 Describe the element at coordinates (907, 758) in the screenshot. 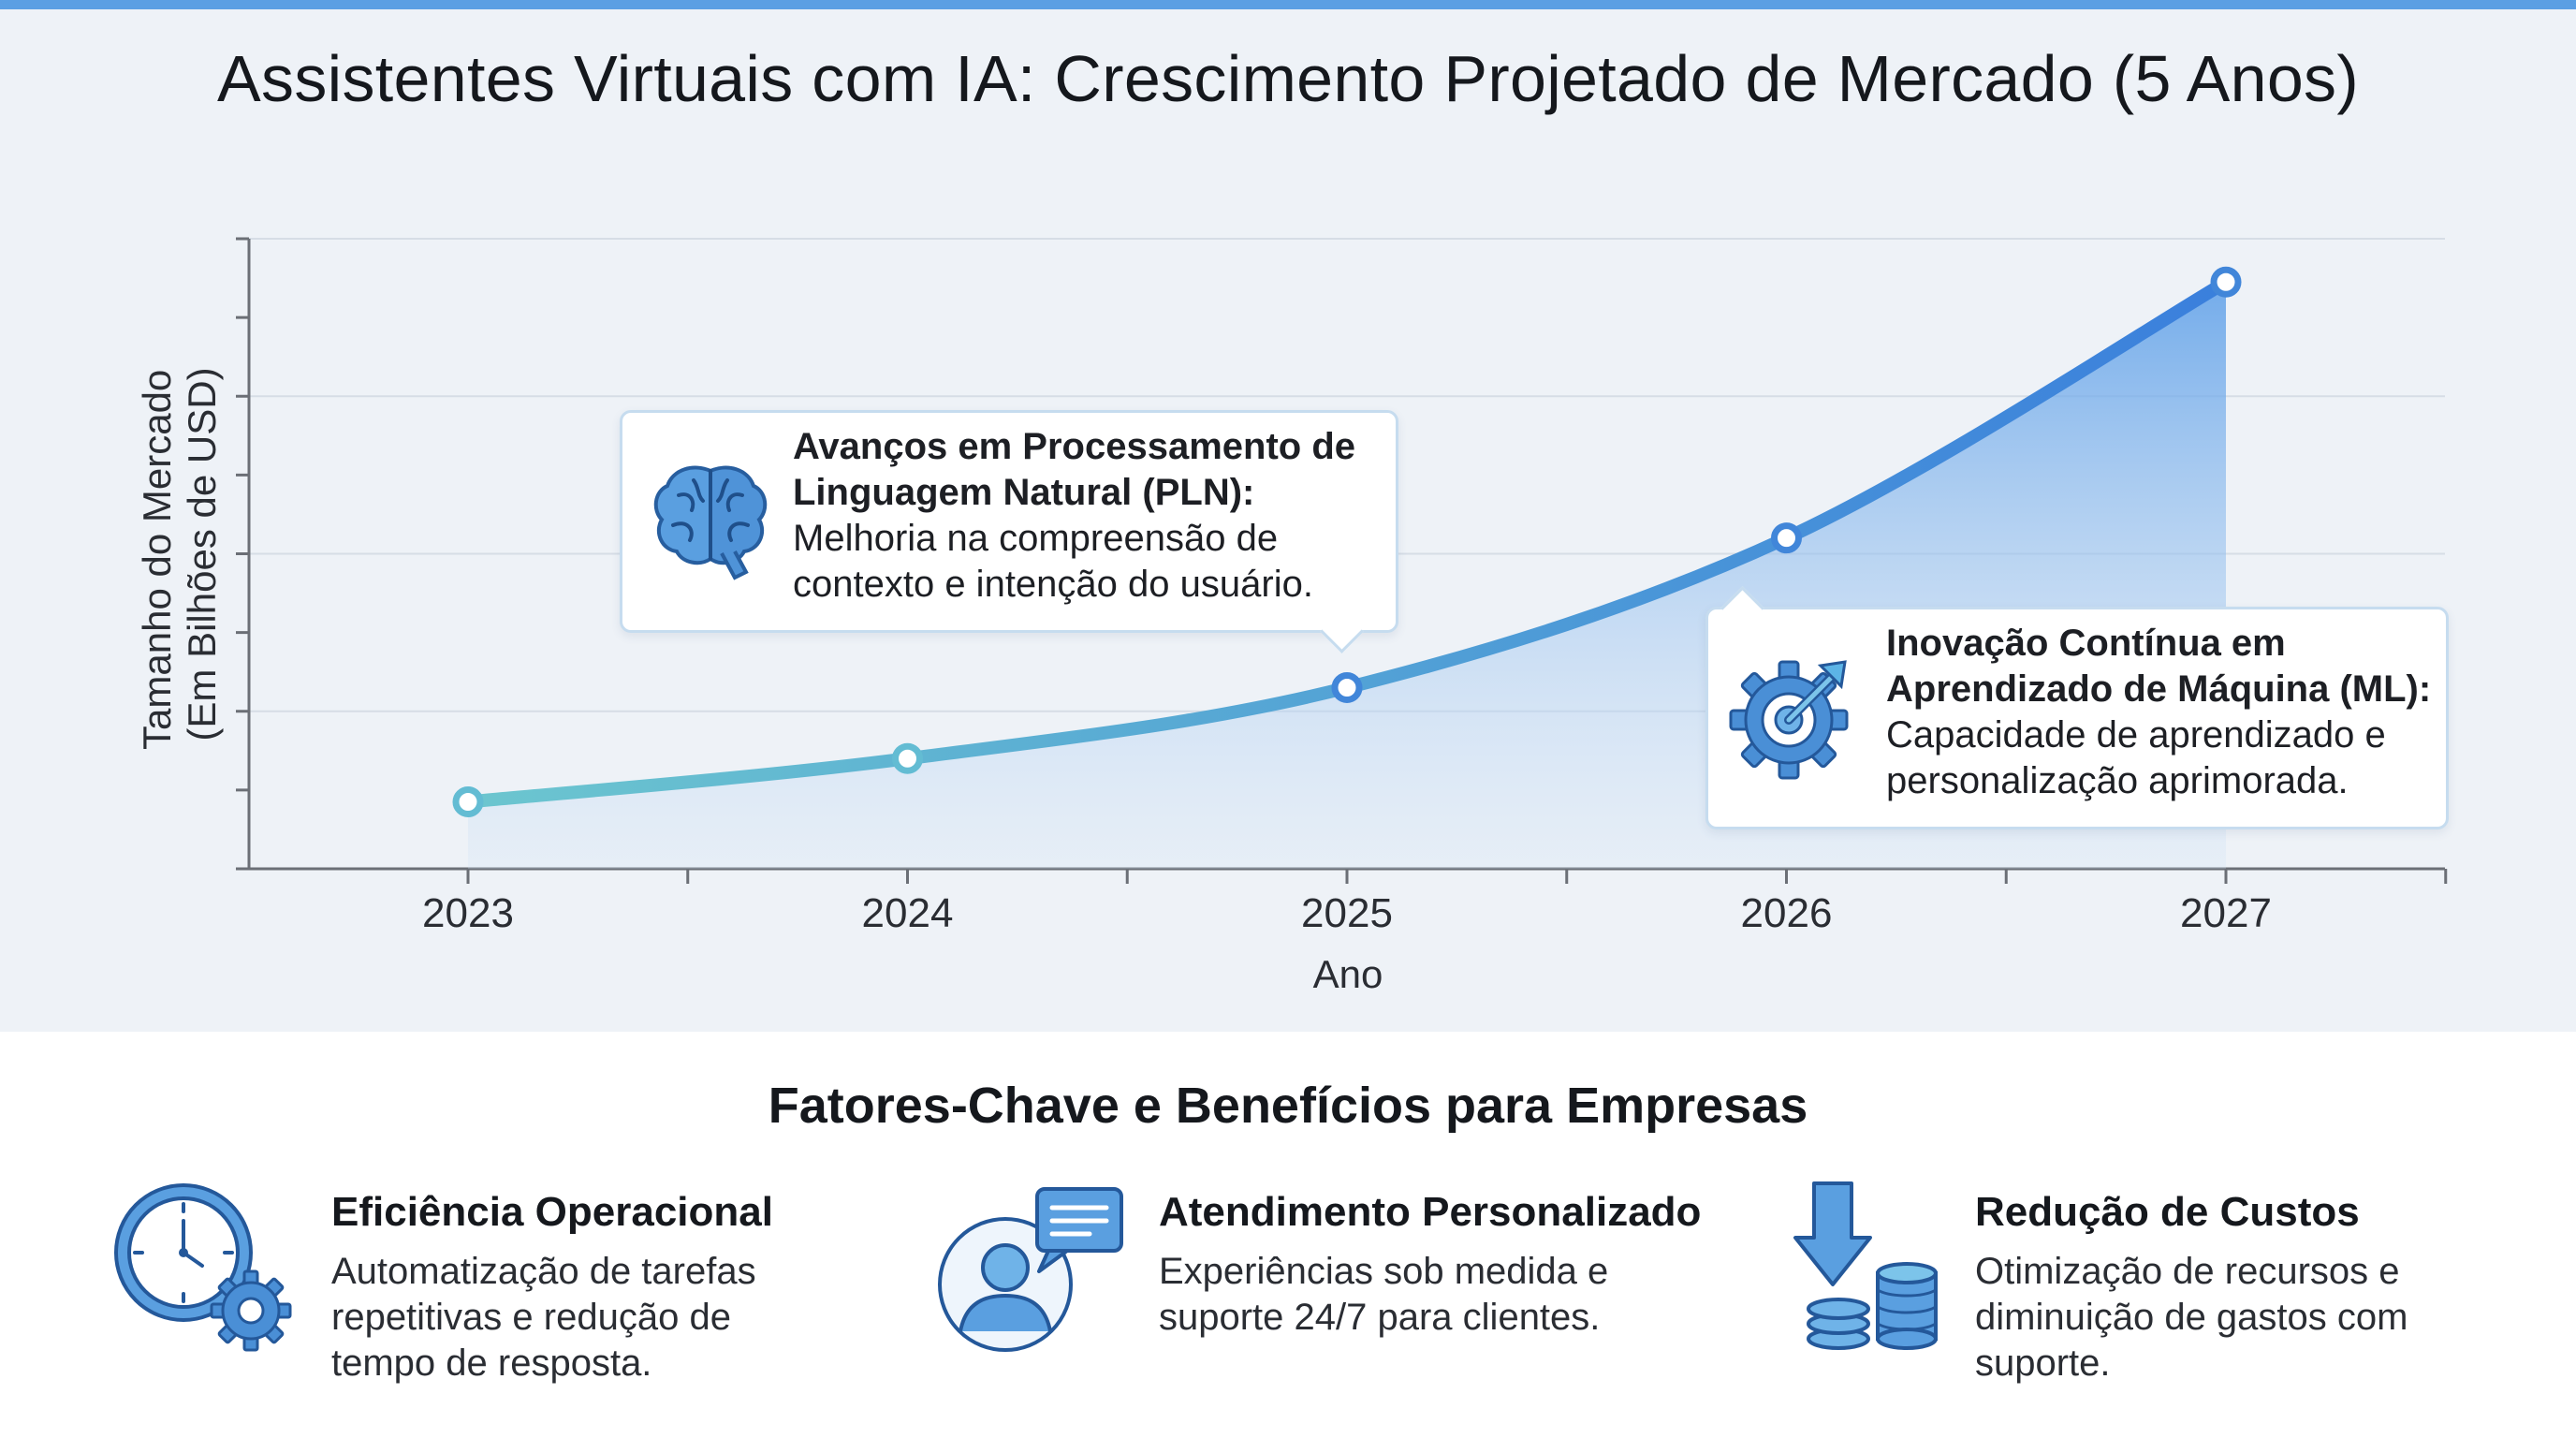

I see `data-point-2024` at that location.